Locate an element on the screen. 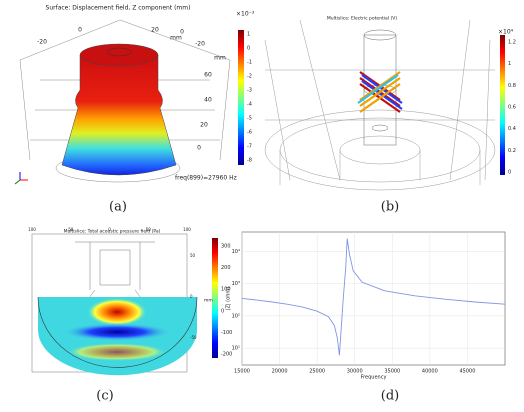 Image resolution: width=524 pixels, height=412 pixels. y-tick-label: 10² is located at coordinates (236, 316).